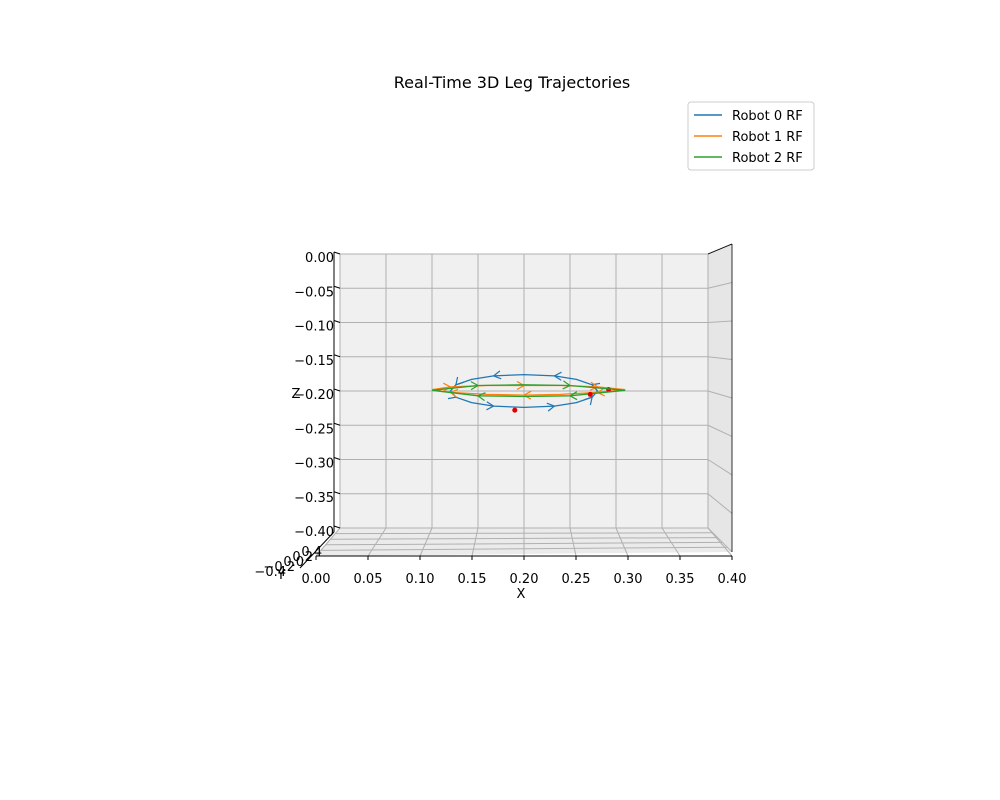 The height and width of the screenshot is (800, 1000). I want to click on z-tick-label: −0.15, so click(314, 361).